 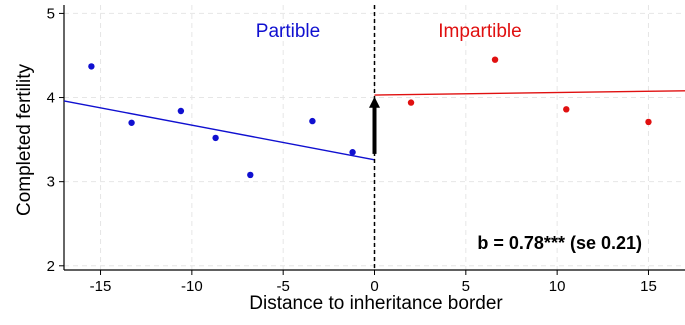 I want to click on series-label-impartible: Impartible, so click(x=479, y=31).